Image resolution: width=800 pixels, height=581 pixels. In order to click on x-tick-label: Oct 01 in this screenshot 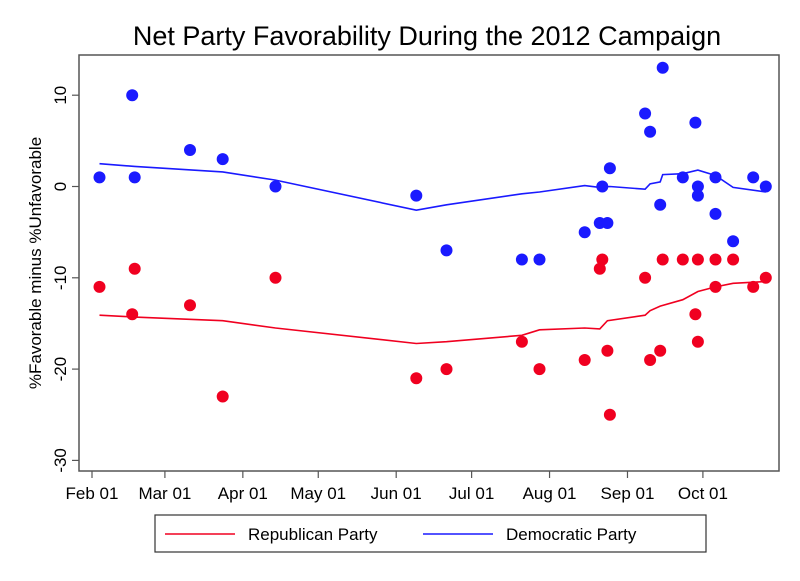, I will do `click(703, 493)`.